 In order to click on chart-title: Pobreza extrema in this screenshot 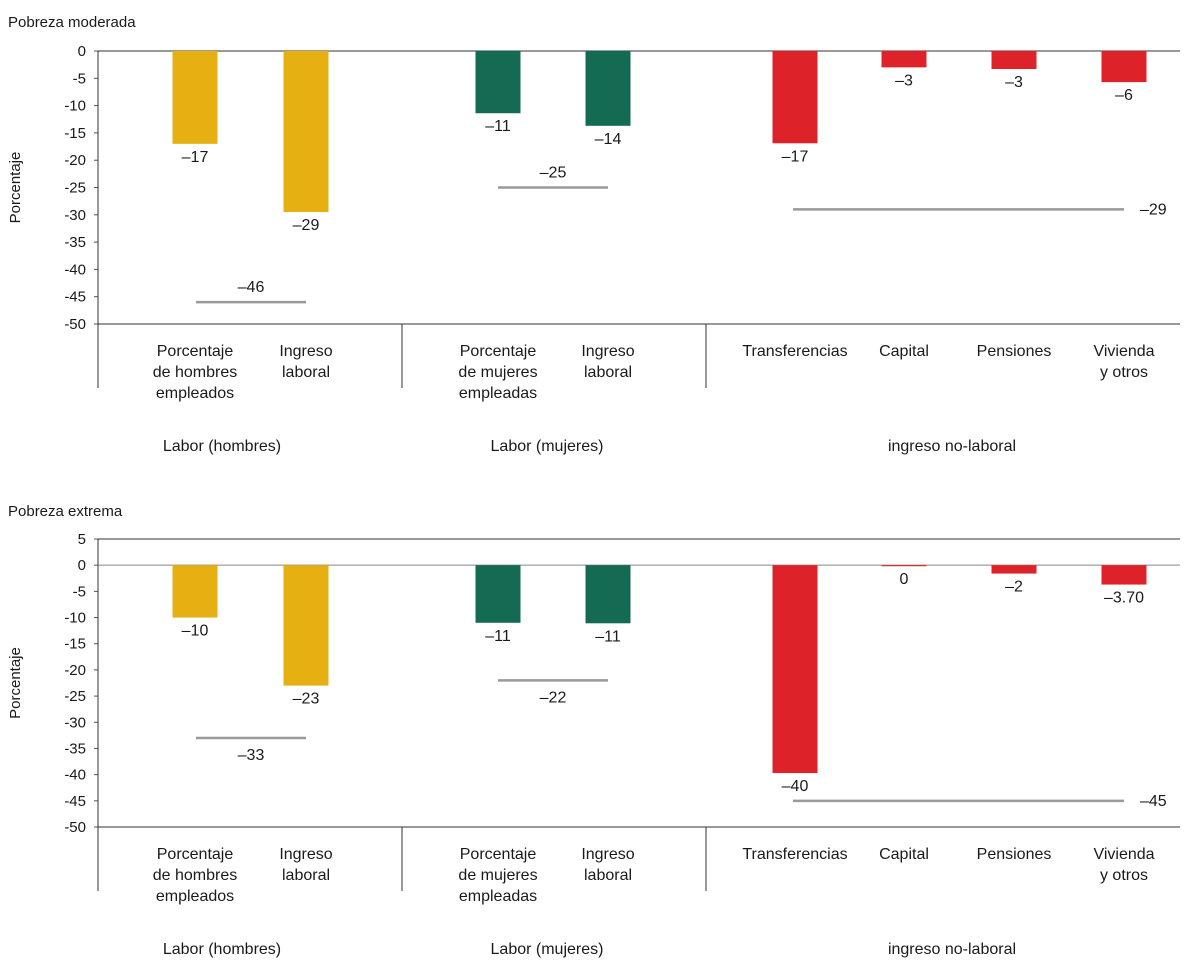, I will do `click(65, 511)`.